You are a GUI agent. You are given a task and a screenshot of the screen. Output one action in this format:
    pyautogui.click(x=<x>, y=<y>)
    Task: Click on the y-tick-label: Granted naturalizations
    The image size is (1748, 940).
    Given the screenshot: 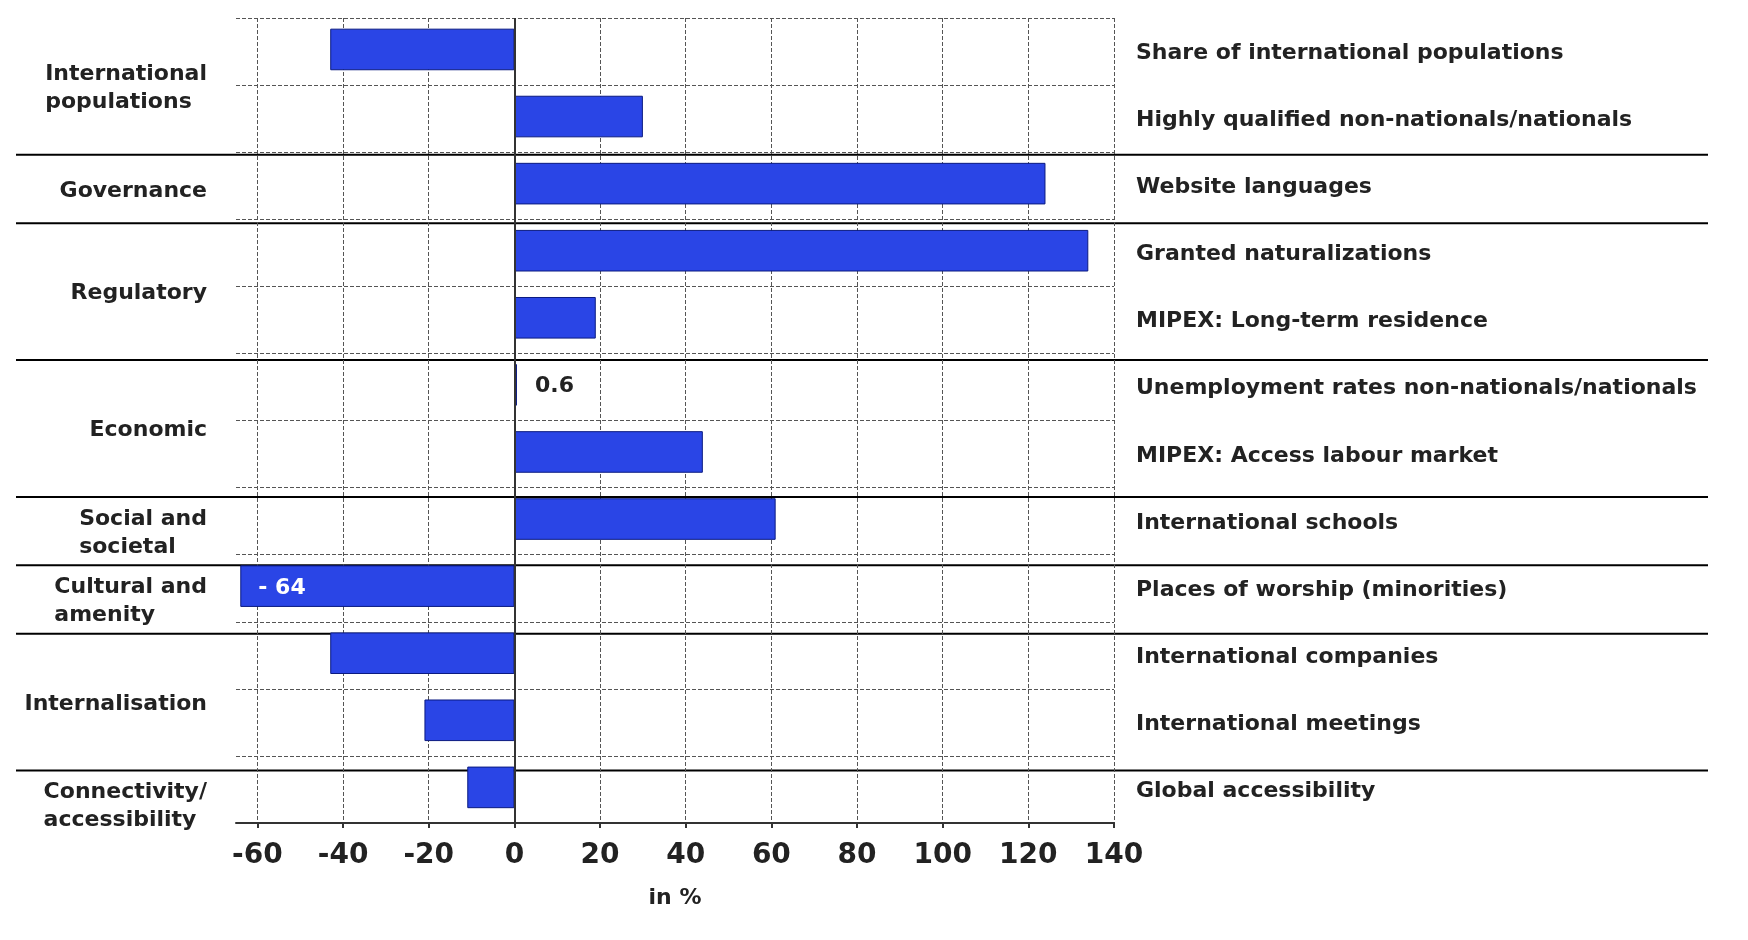 What is the action you would take?
    pyautogui.click(x=1284, y=253)
    